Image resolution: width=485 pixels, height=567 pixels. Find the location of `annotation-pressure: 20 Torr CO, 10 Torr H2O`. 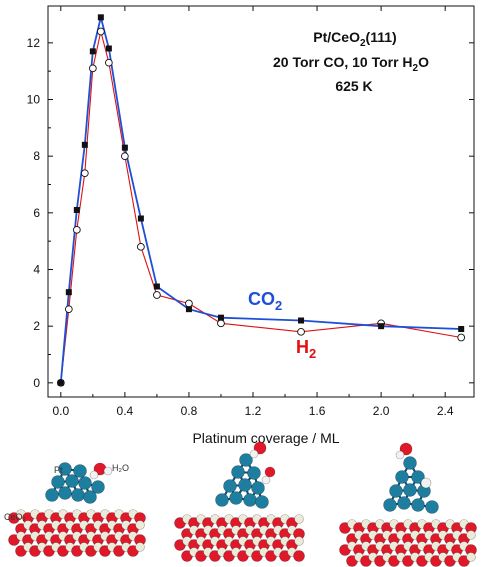

annotation-pressure: 20 Torr CO, 10 Torr H2O is located at coordinates (351, 64).